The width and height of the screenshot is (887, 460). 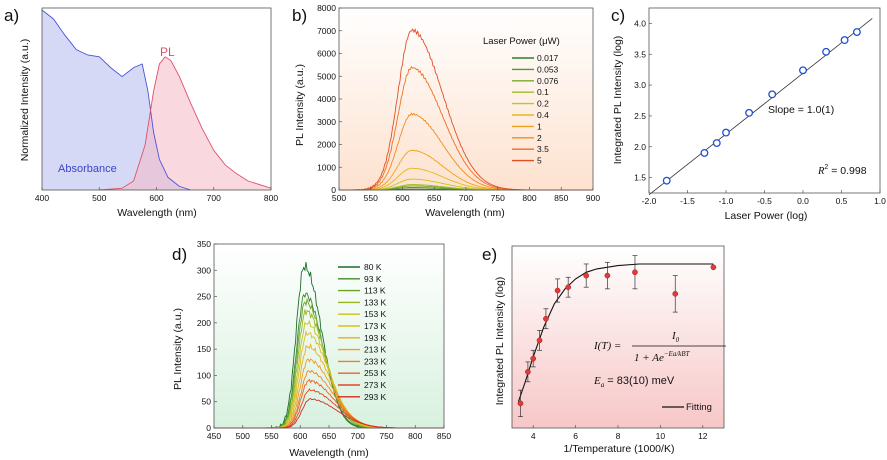 I want to click on y-tick-label: 3.5, so click(x=640, y=54).